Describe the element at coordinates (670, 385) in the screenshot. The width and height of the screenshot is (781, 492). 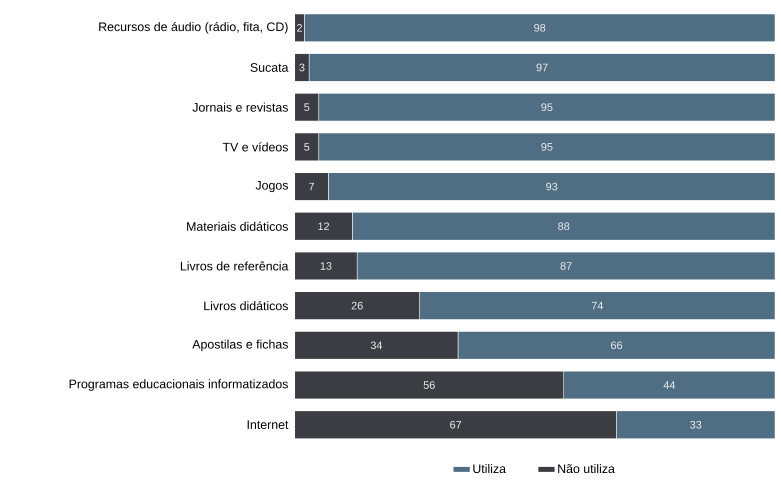
I see `data-label: 44` at that location.